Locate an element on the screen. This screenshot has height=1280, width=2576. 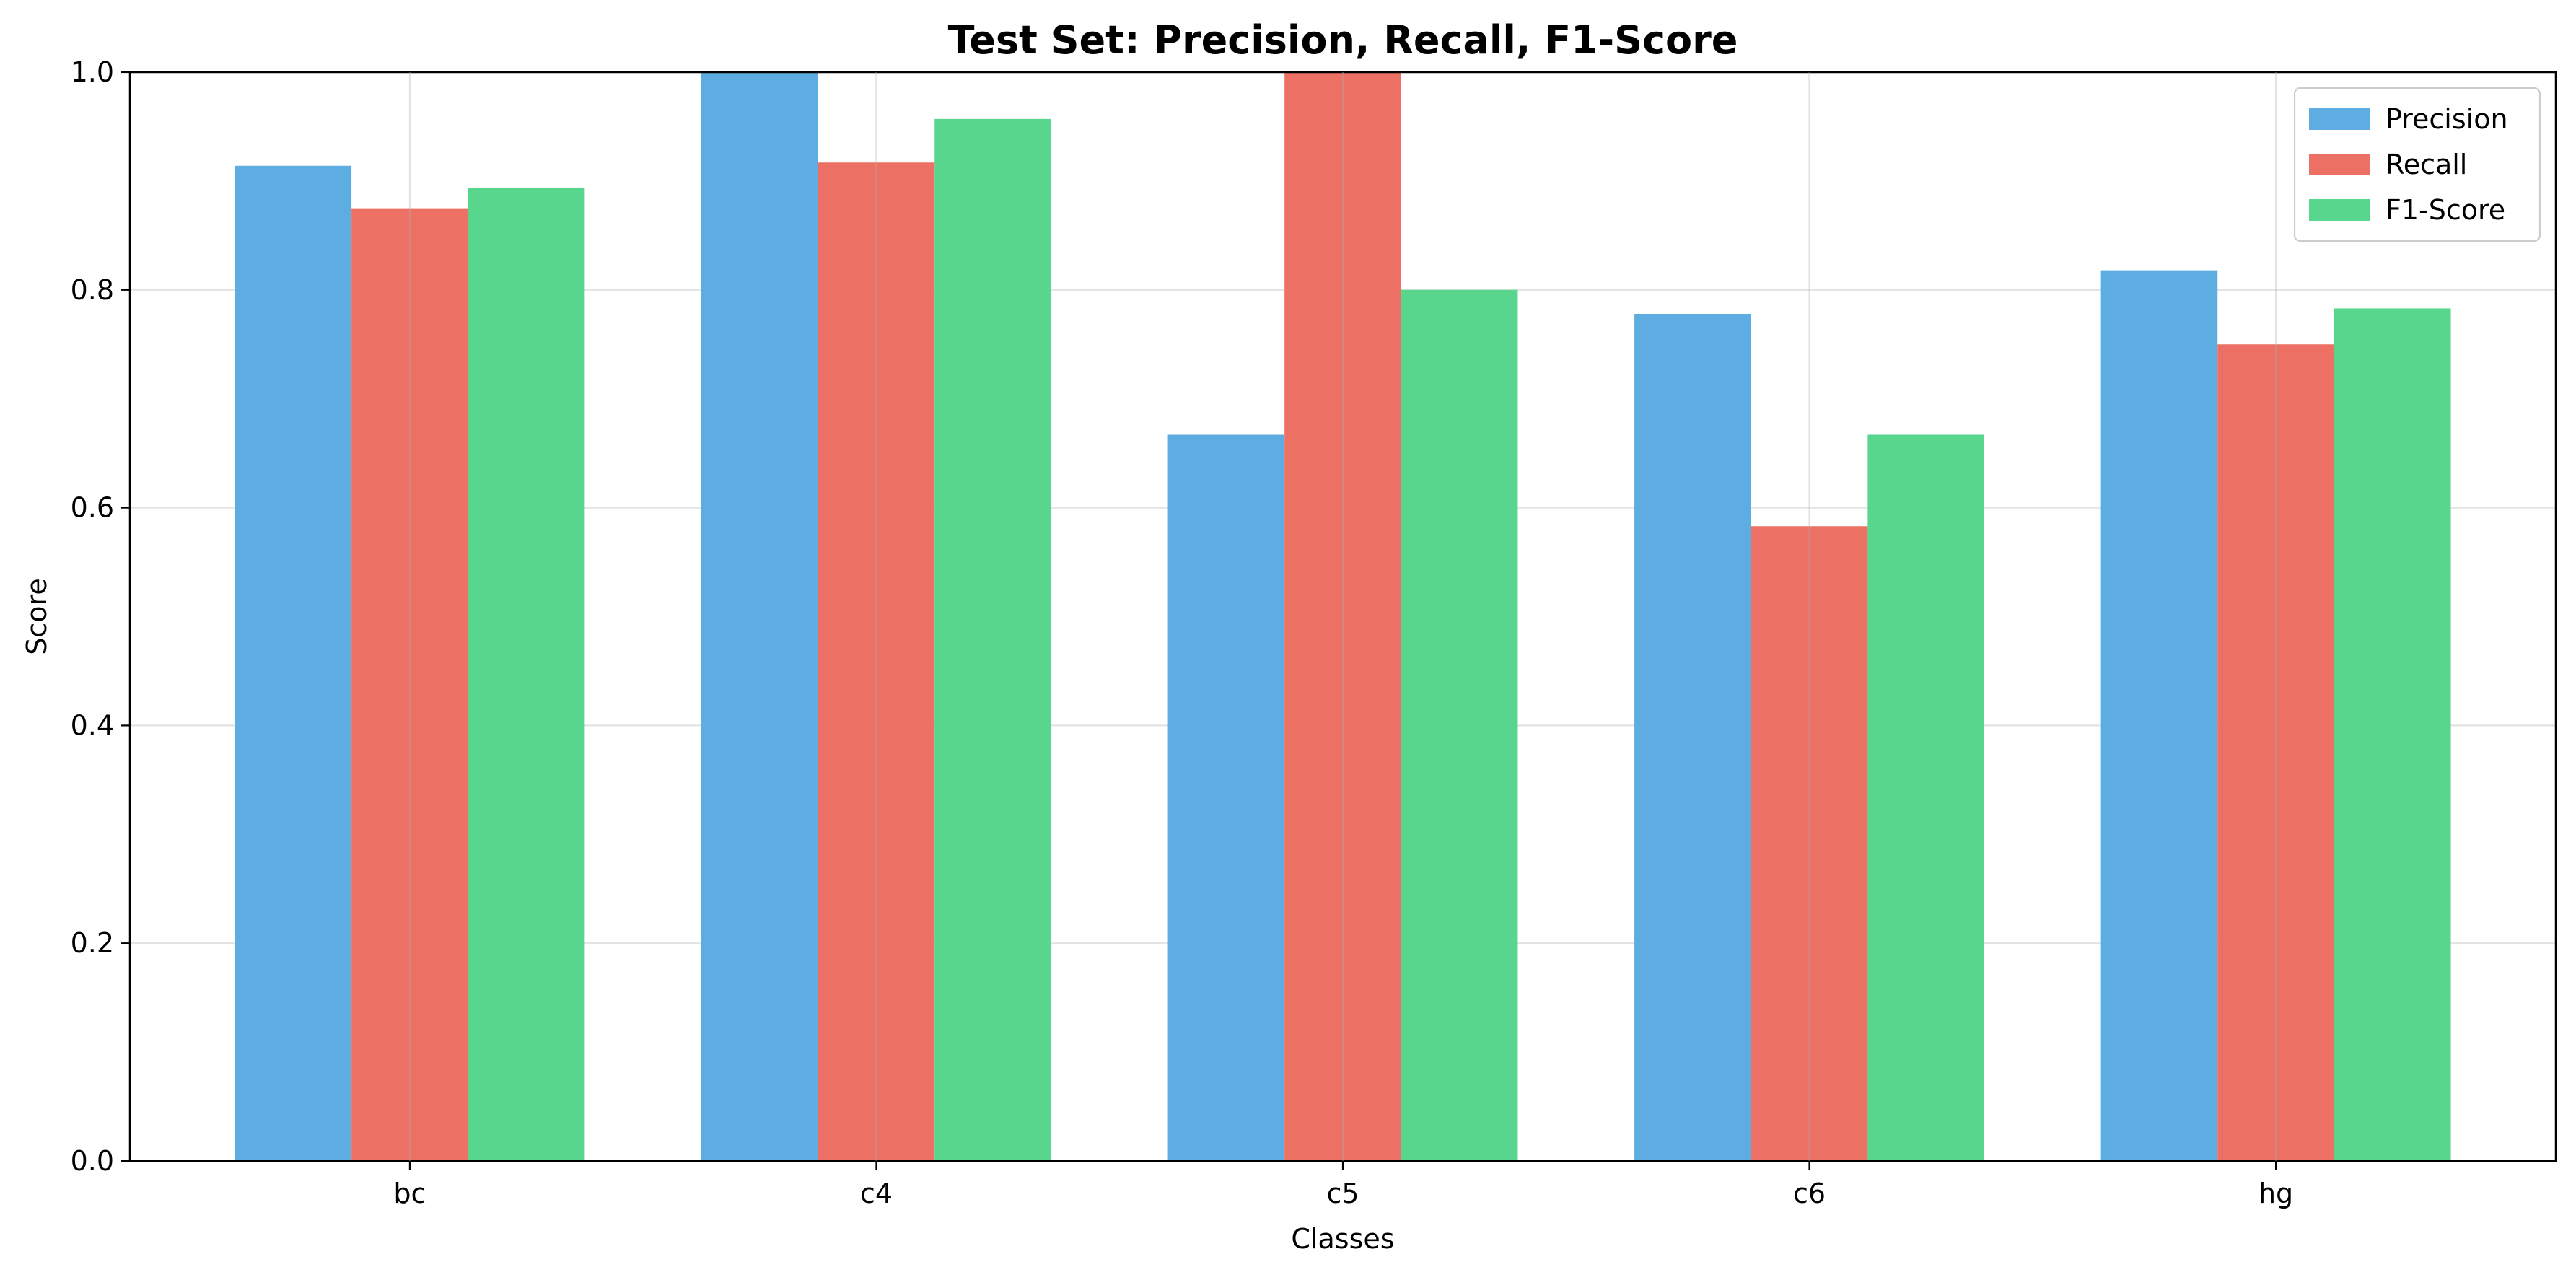
x-tick-label: bc is located at coordinates (409, 1193).